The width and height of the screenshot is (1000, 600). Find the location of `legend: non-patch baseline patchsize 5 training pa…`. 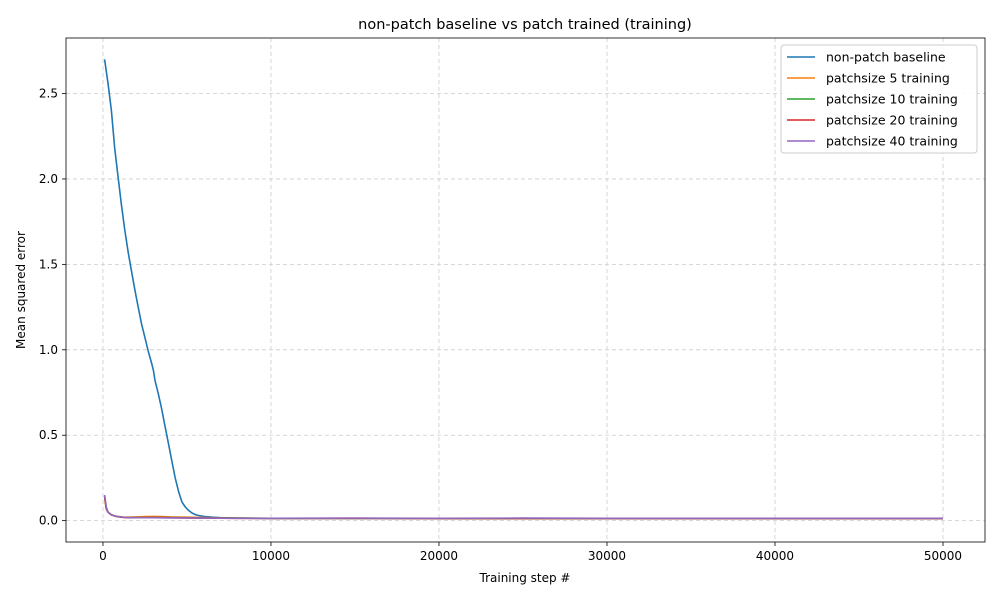

legend: non-patch baseline patchsize 5 training pa… is located at coordinates (879, 99).